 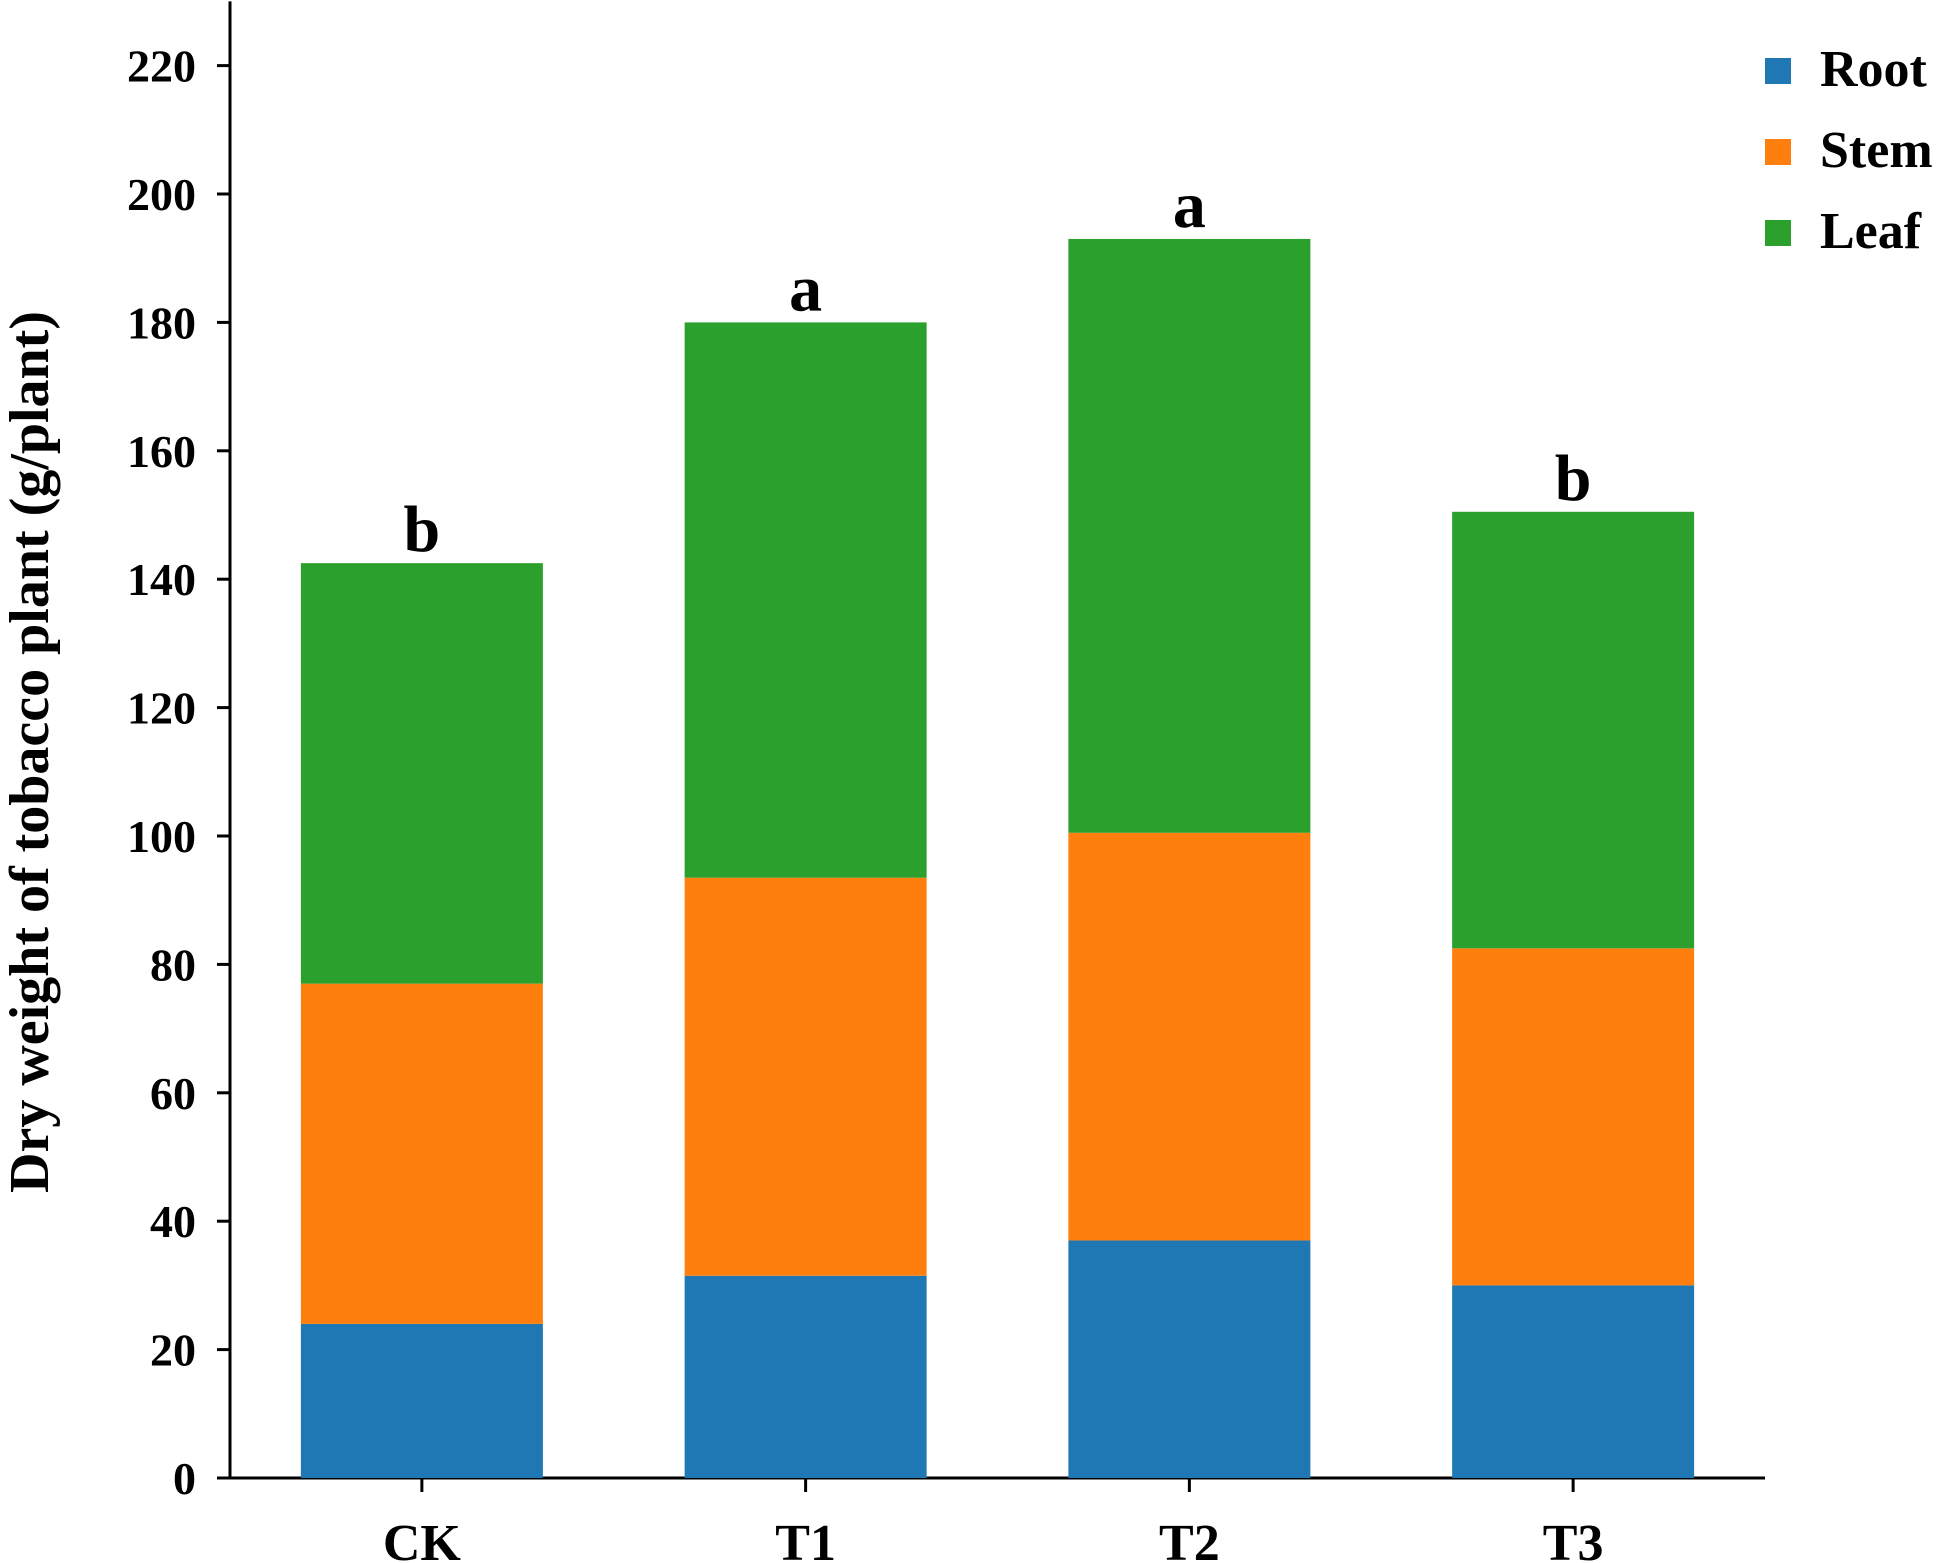 What do you see at coordinates (161, 579) in the screenshot?
I see `y-tick-label: 140` at bounding box center [161, 579].